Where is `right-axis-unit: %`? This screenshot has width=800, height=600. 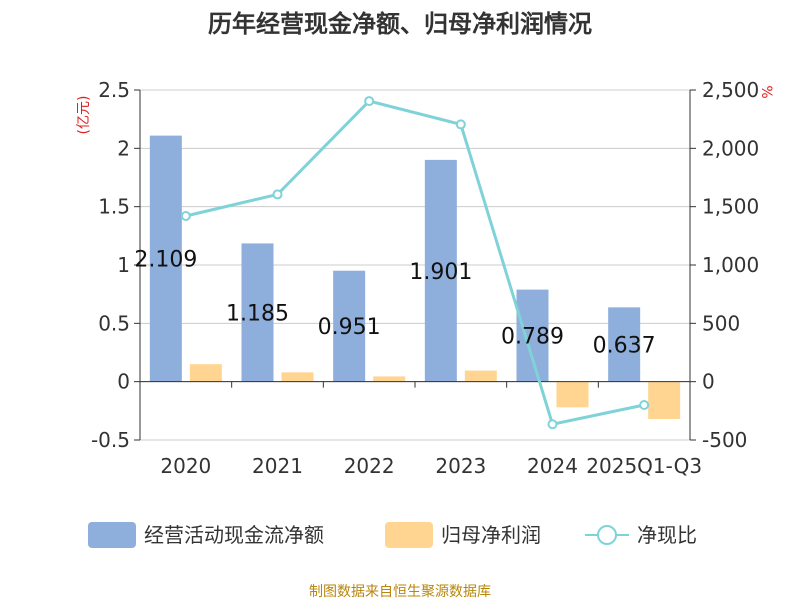
right-axis-unit: % is located at coordinates (766, 91).